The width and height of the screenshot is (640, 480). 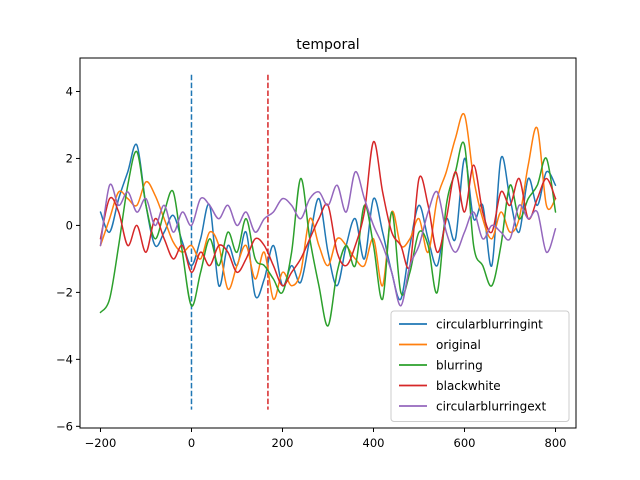 What do you see at coordinates (465, 443) in the screenshot?
I see `x-tick-label: 600` at bounding box center [465, 443].